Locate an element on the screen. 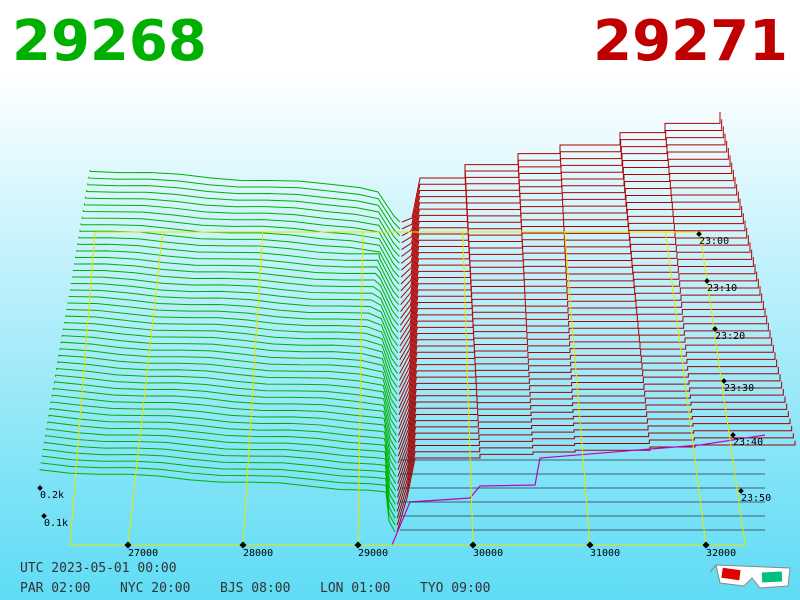 Image resolution: width=800 pixels, height=600 pixels. volume-label: 0.1k is located at coordinates (56, 523).